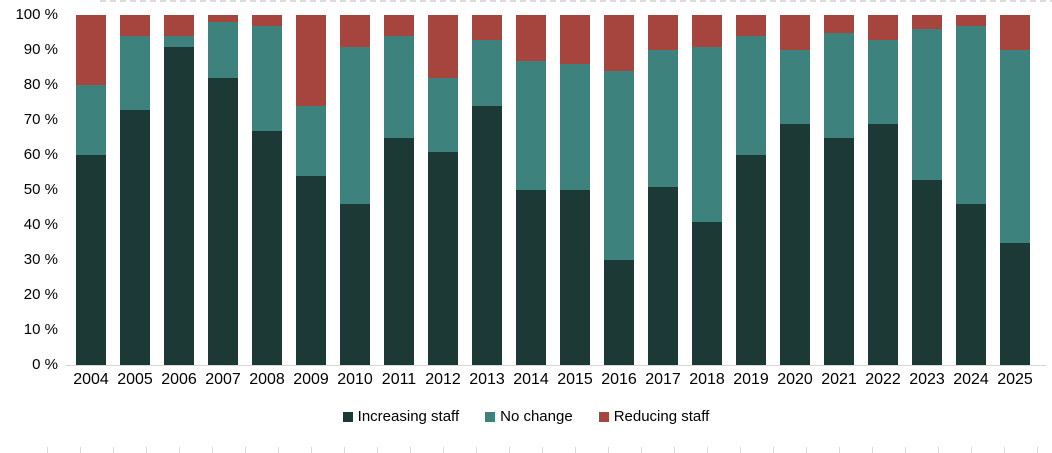 This screenshot has height=453, width=1052. What do you see at coordinates (223, 190) in the screenshot?
I see `bar-2007` at bounding box center [223, 190].